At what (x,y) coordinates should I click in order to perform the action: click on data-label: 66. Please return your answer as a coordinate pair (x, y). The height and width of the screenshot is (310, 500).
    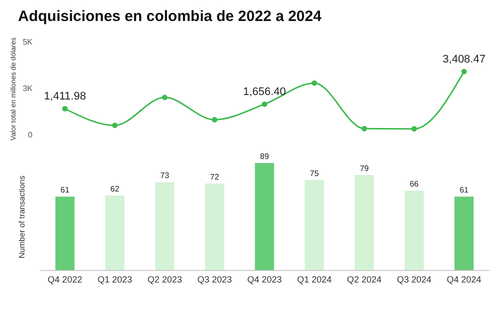
    Looking at the image, I should click on (415, 184).